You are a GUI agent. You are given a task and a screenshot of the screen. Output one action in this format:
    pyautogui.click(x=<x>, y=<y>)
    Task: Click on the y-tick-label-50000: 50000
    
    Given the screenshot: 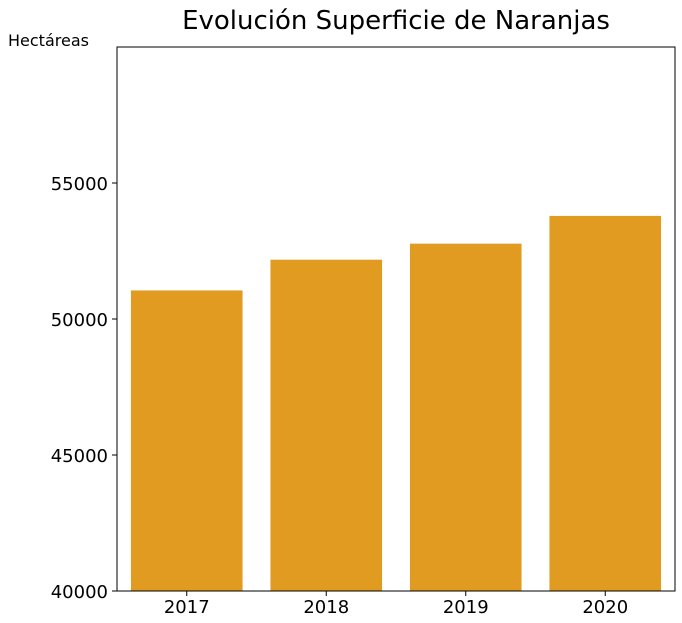 What is the action you would take?
    pyautogui.click(x=79, y=320)
    